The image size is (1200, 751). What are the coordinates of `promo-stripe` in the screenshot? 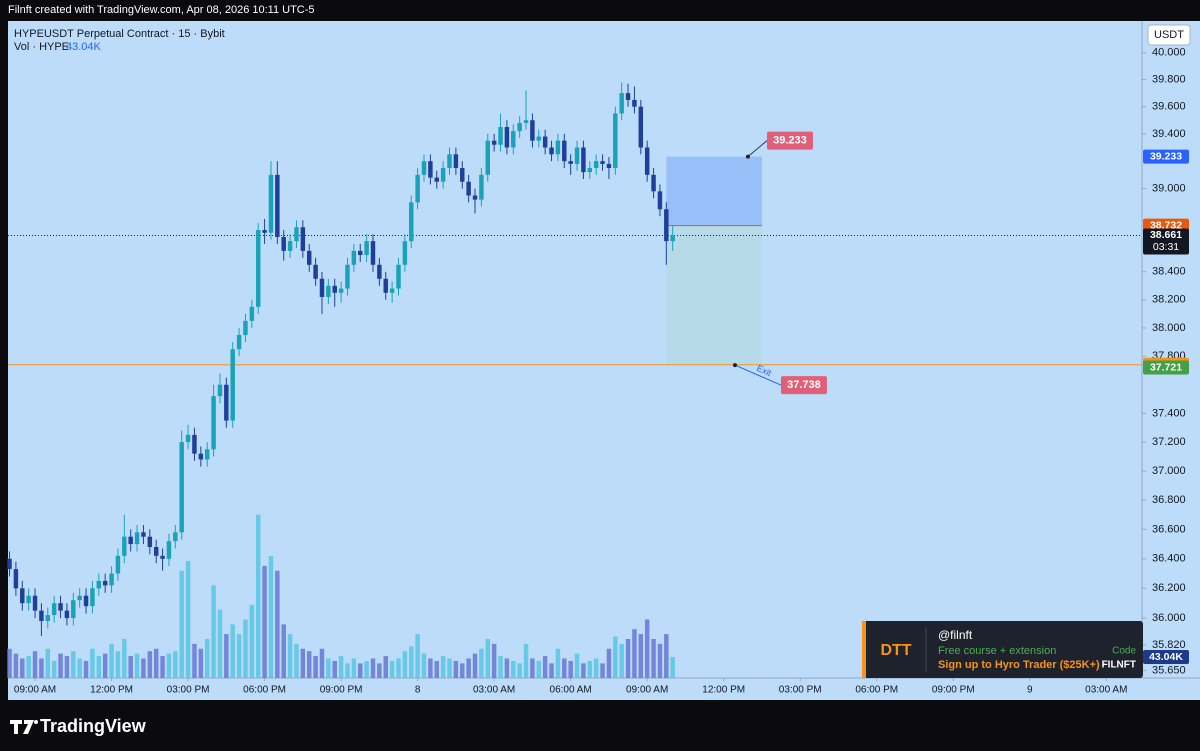 It's located at (864, 649).